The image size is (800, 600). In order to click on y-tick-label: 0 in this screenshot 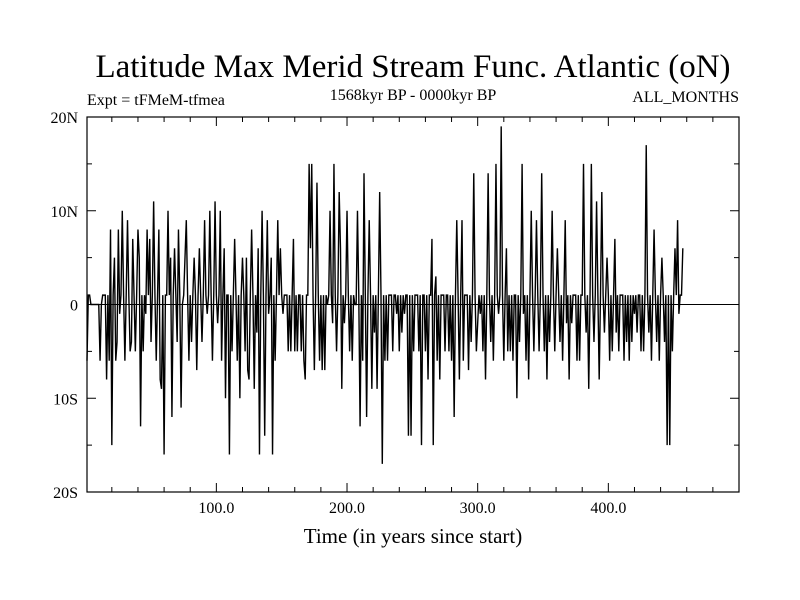, I will do `click(74, 306)`.